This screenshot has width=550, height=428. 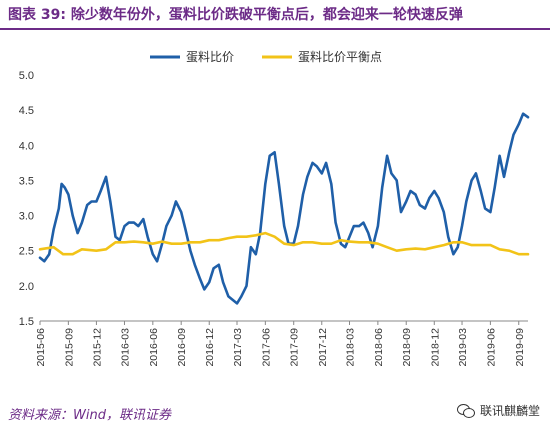 I want to click on figure-header: 图表 39: 除少数年份外，蛋料比价跌破平衡点后，都会迎来一轮快速反弹, so click(x=275, y=15).